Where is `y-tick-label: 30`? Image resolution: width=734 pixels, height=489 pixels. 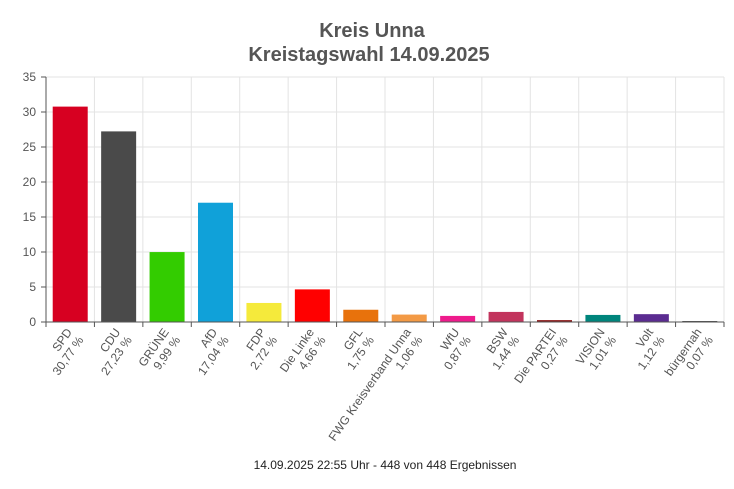
y-tick-label: 30 is located at coordinates (30, 112).